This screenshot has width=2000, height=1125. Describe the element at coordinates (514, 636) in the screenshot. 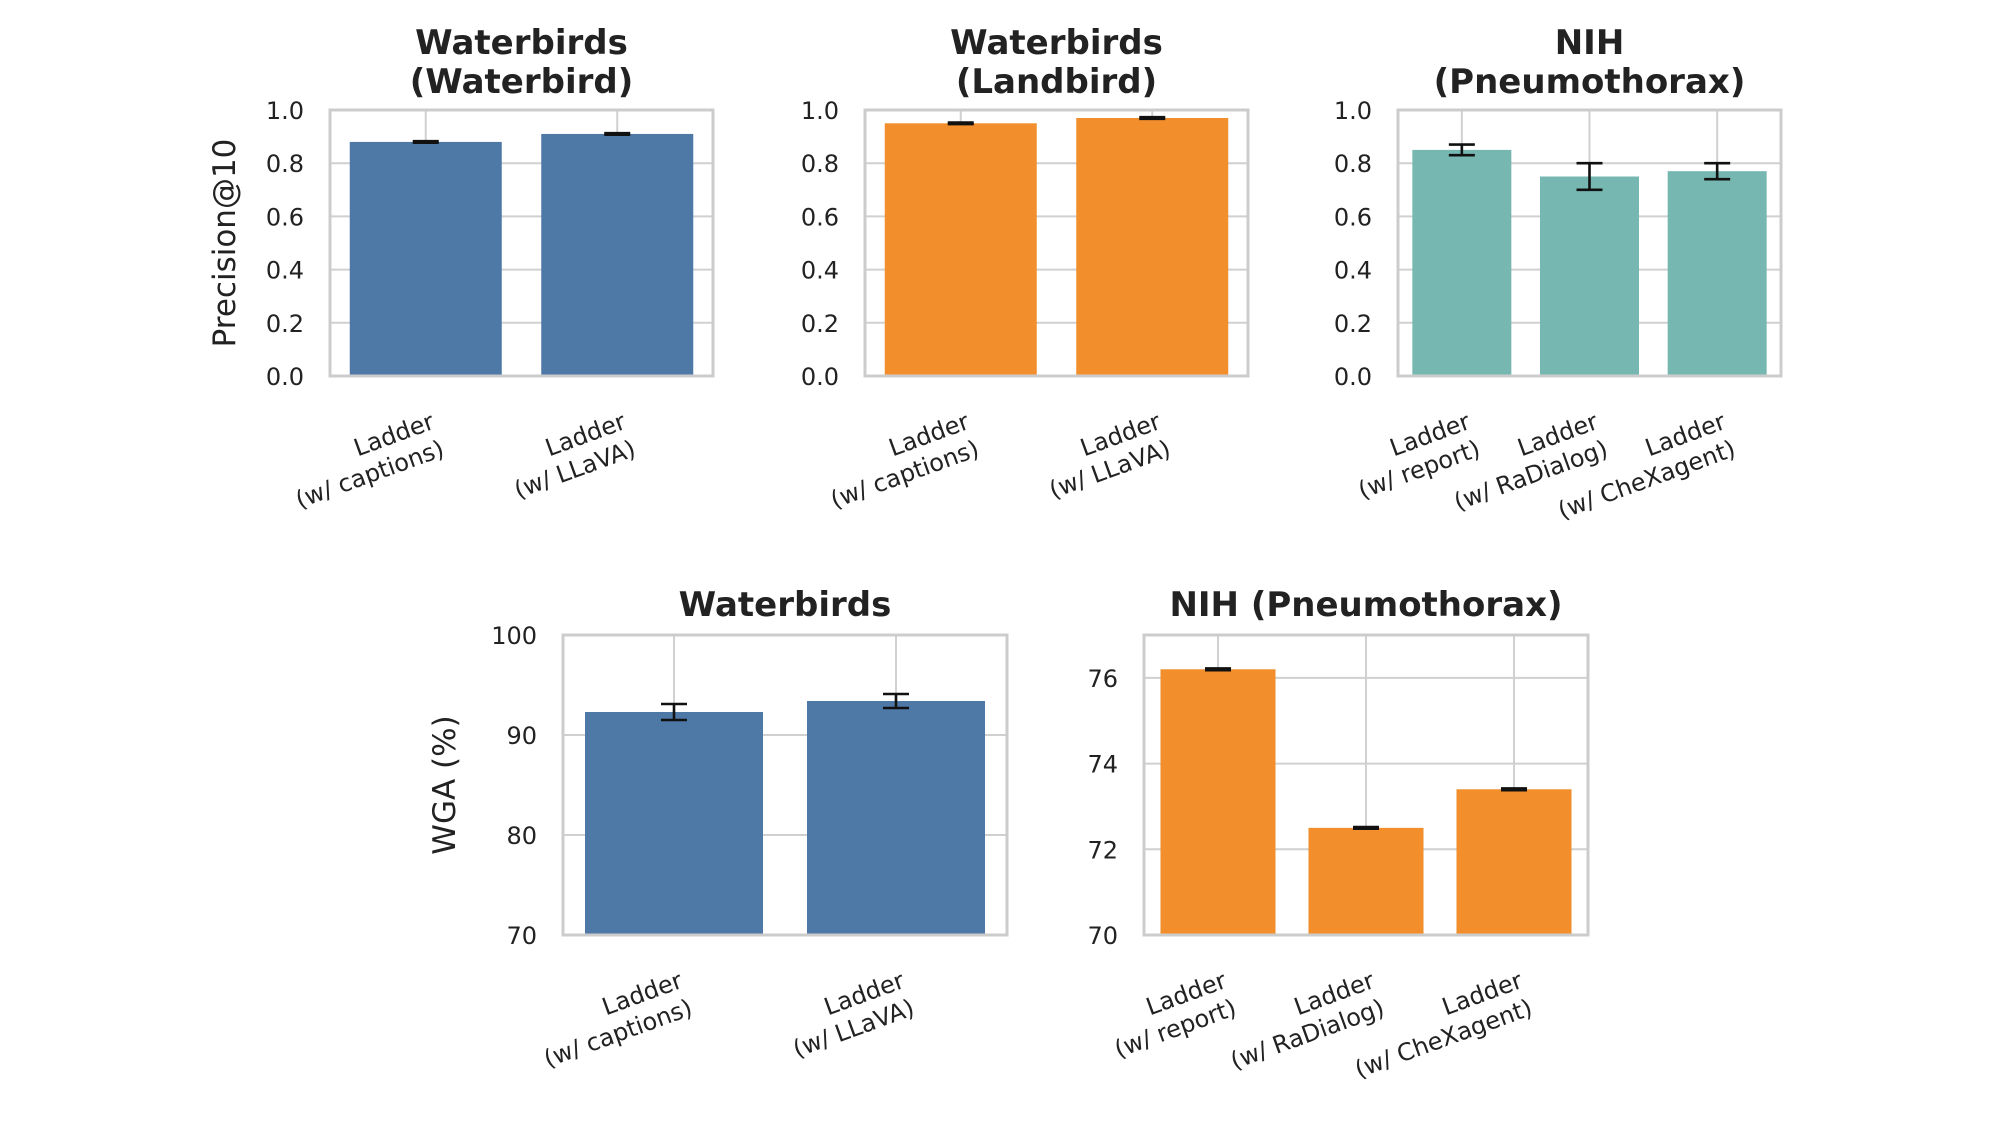

I see `y-tick-label: 100` at that location.